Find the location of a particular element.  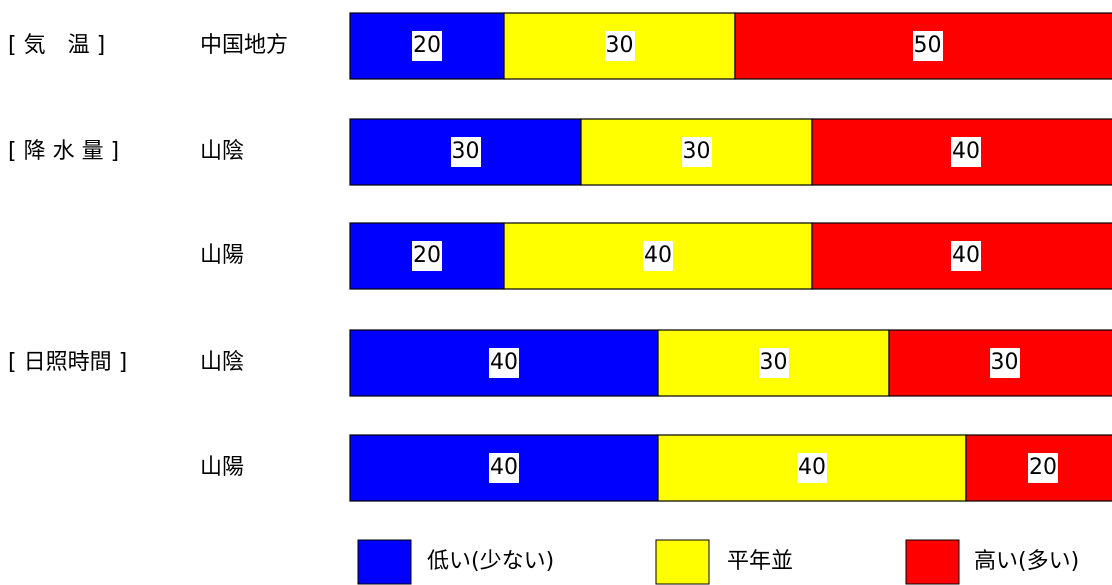

group-label: [ 降 水 量 ] is located at coordinates (64, 151).